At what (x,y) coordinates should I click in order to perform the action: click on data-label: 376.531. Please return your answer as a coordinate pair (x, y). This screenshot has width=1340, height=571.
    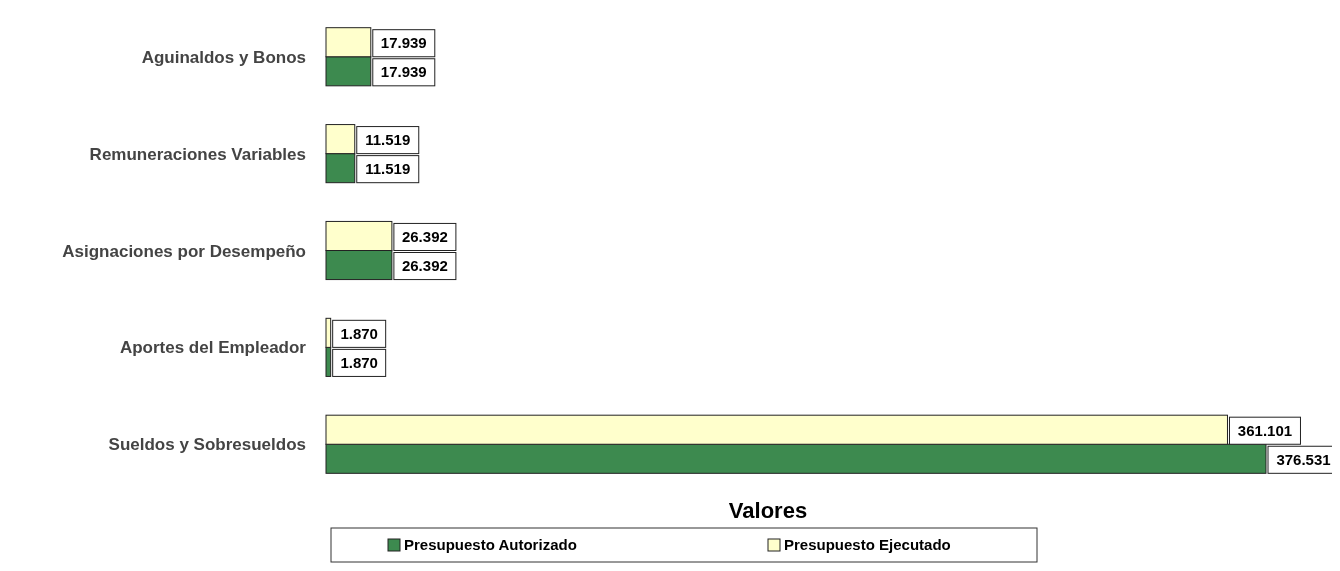
    Looking at the image, I should click on (1303, 459).